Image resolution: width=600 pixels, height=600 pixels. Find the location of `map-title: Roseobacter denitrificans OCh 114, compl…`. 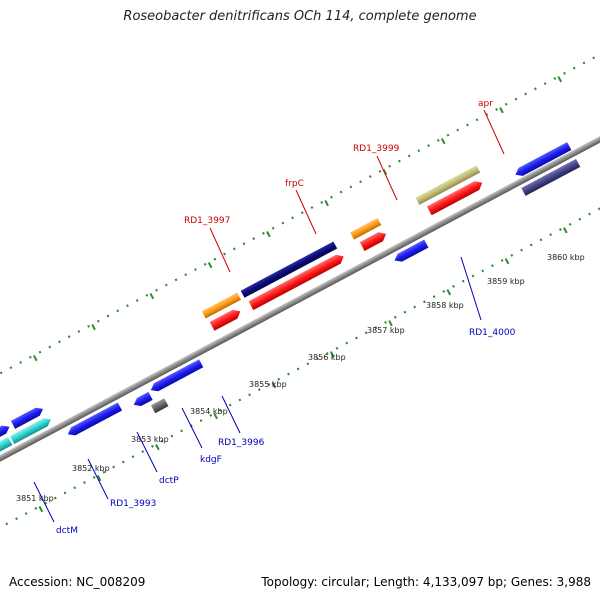

map-title: Roseobacter denitrificans OCh 114, compl… is located at coordinates (300, 16).